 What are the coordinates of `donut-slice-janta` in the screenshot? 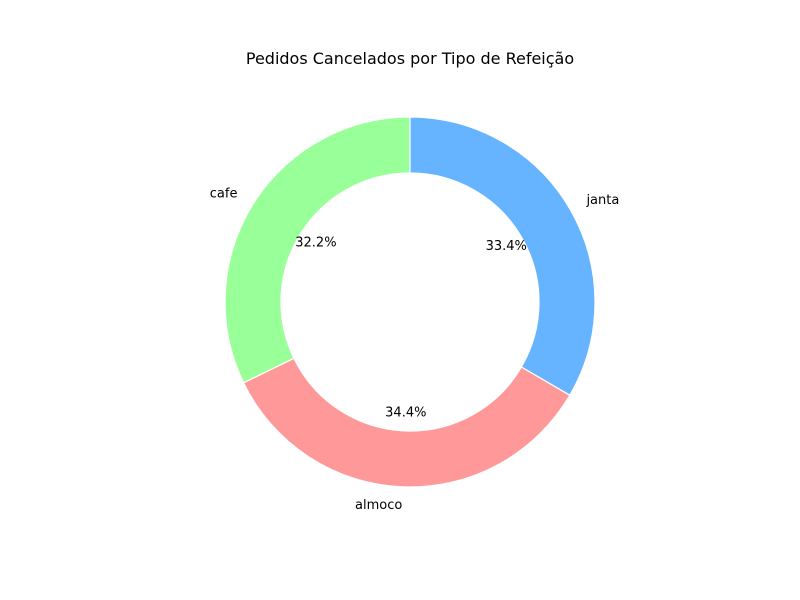 It's located at (502, 256).